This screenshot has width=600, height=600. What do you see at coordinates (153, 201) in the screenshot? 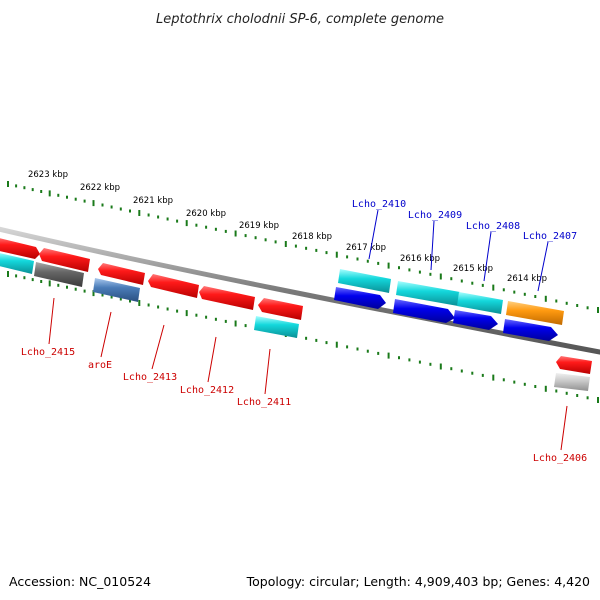
I see `kbp-label: 2621 kbp` at bounding box center [153, 201].